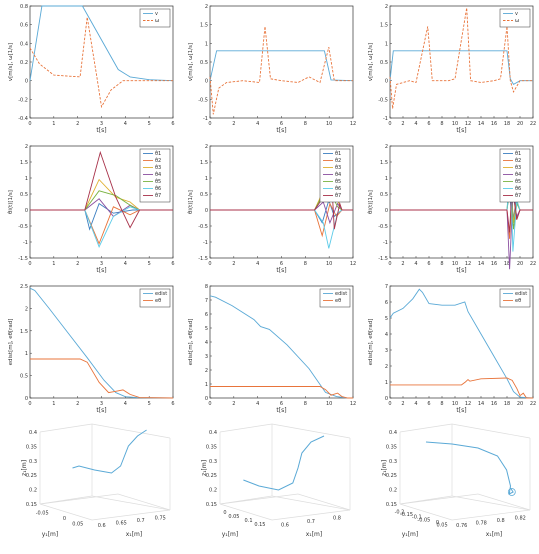 The image size is (539, 554). I want to click on y-tick-label: -1, so click(385, 119).